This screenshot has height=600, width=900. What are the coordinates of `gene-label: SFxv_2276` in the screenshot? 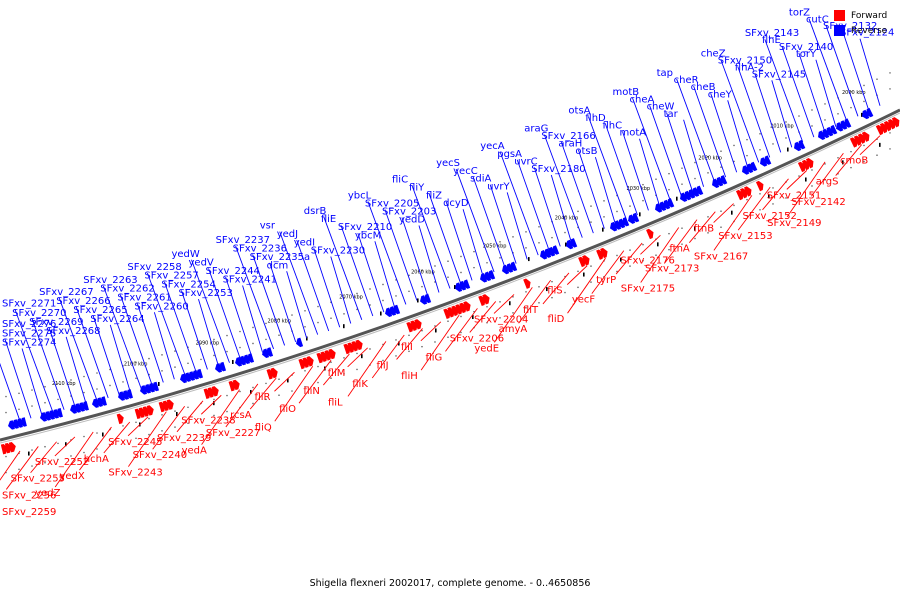 It's located at (29, 324).